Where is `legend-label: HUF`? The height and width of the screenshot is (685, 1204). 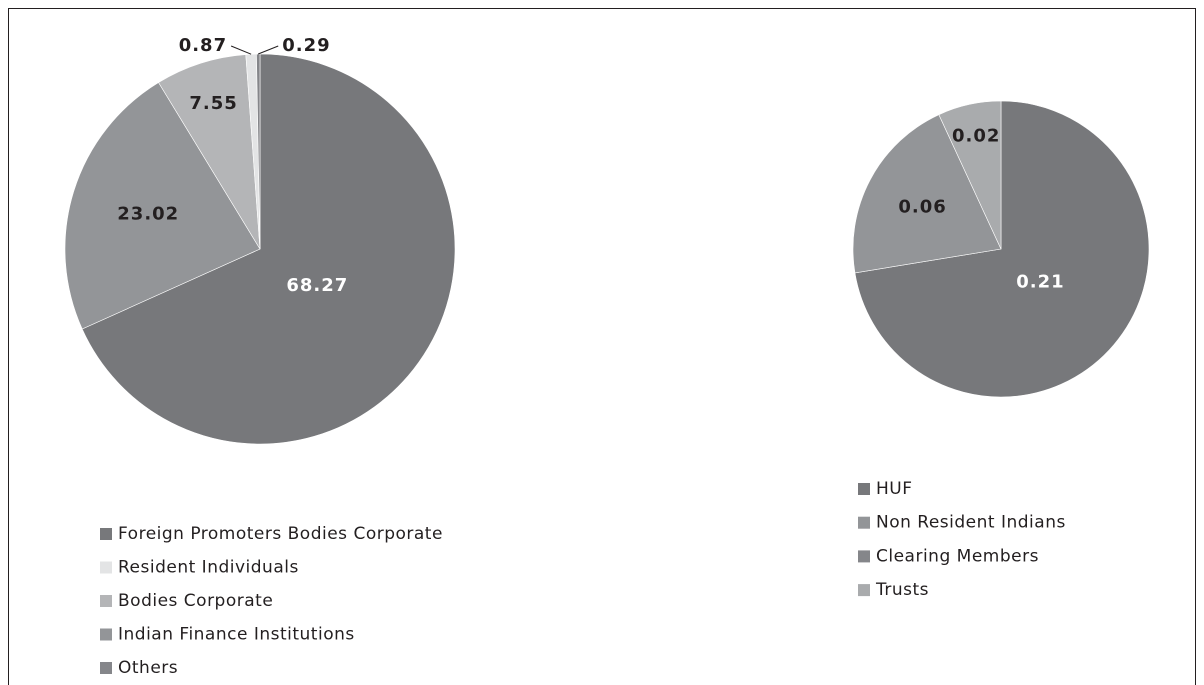 legend-label: HUF is located at coordinates (894, 489).